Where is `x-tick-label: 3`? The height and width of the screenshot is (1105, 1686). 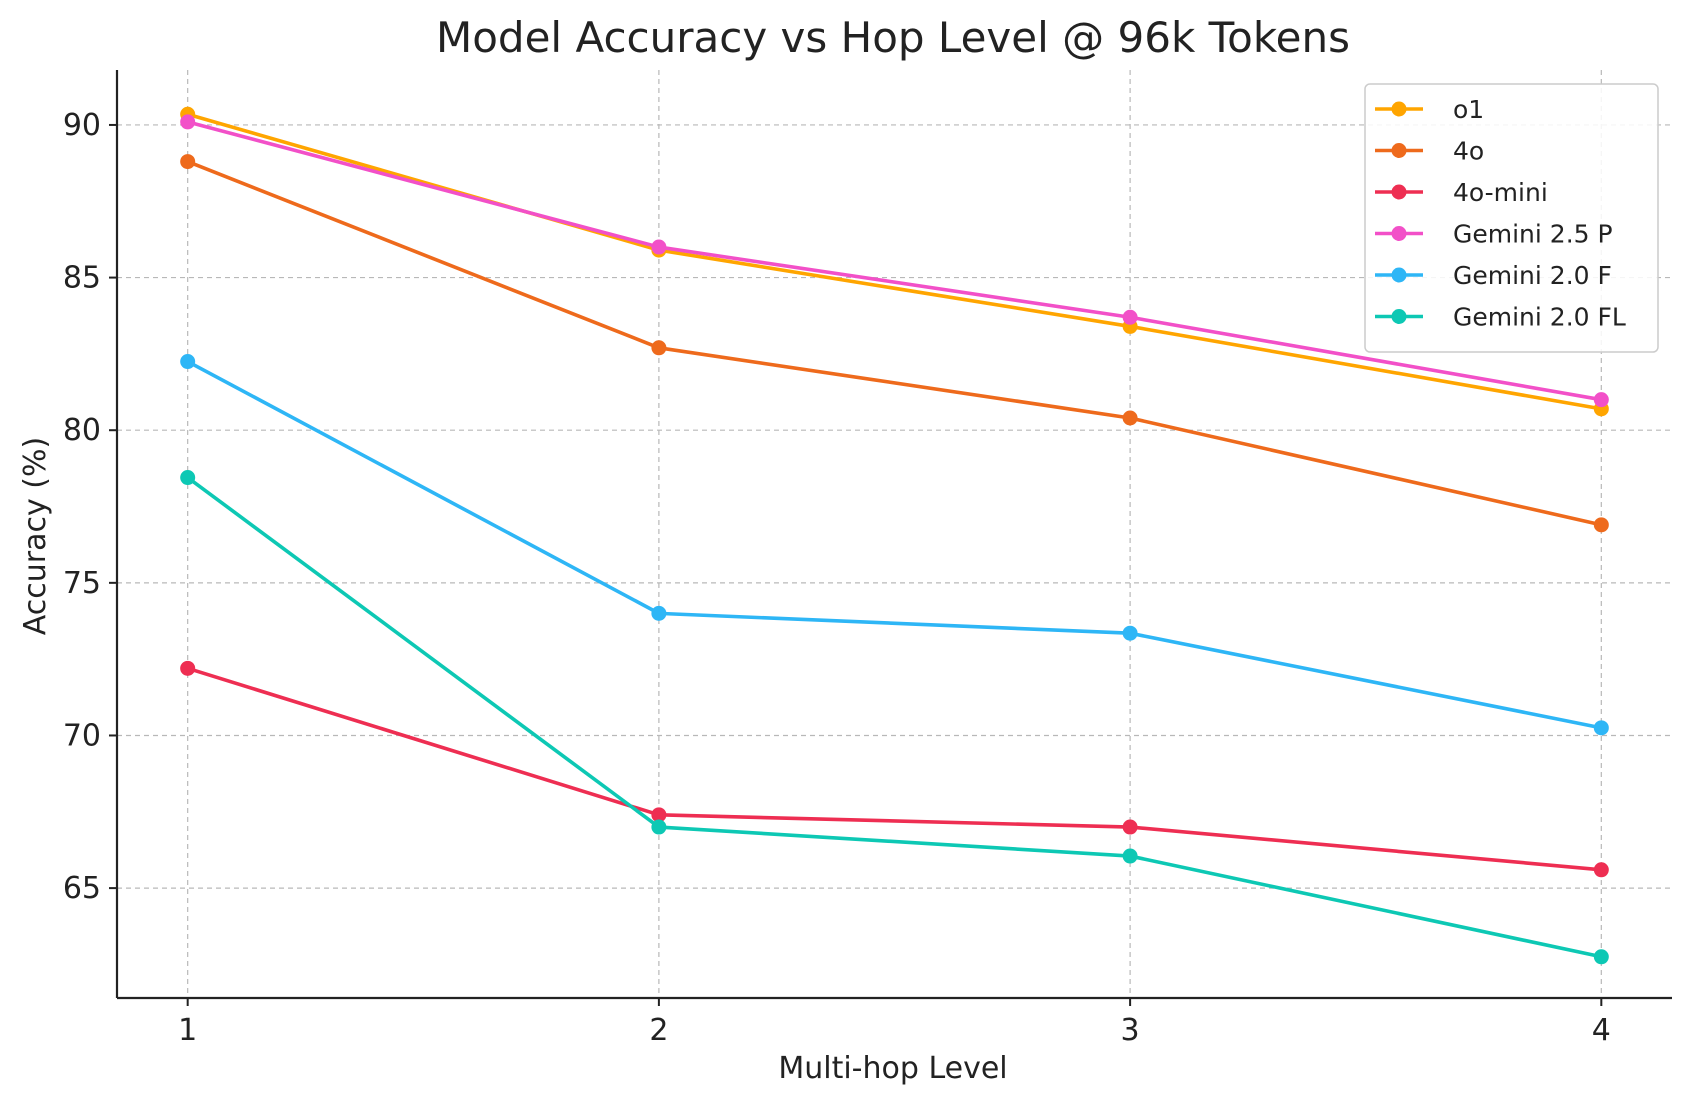
x-tick-label: 3 is located at coordinates (1130, 1030).